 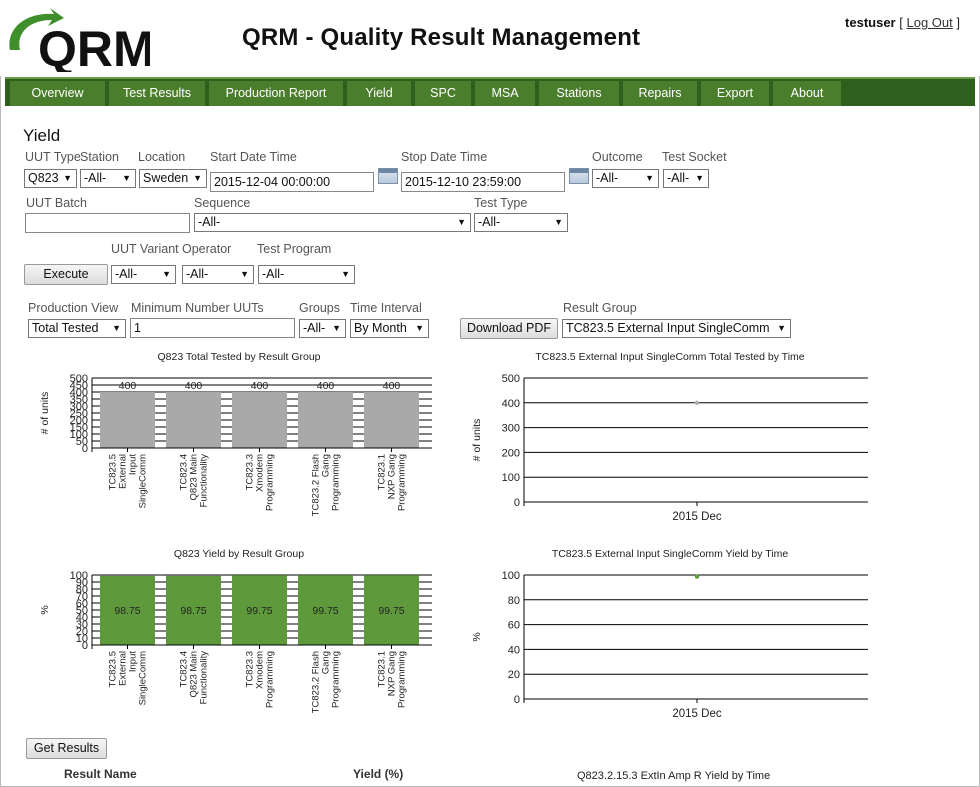 I want to click on y-tick-label: 400, so click(x=511, y=404).